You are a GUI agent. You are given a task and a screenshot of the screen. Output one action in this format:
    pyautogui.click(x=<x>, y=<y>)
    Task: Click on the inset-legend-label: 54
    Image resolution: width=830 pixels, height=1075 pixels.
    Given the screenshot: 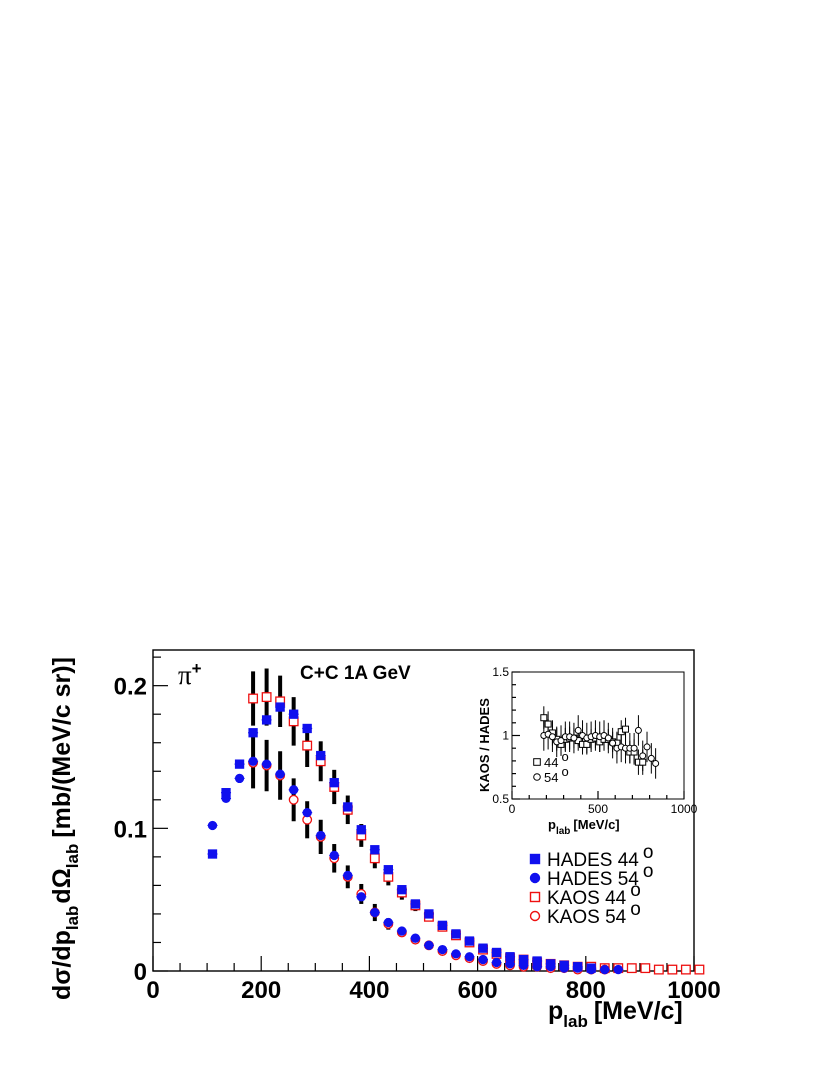 What is the action you would take?
    pyautogui.click(x=551, y=777)
    